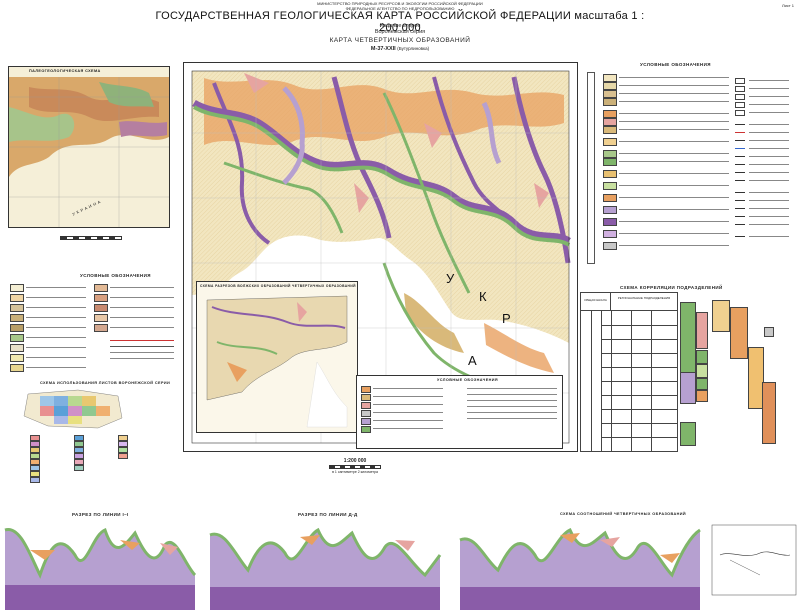 The height and width of the screenshot is (611, 800). What do you see at coordinates (400, 26) in the screenshot?
I see `edition-label: Издание второе` at bounding box center [400, 26].